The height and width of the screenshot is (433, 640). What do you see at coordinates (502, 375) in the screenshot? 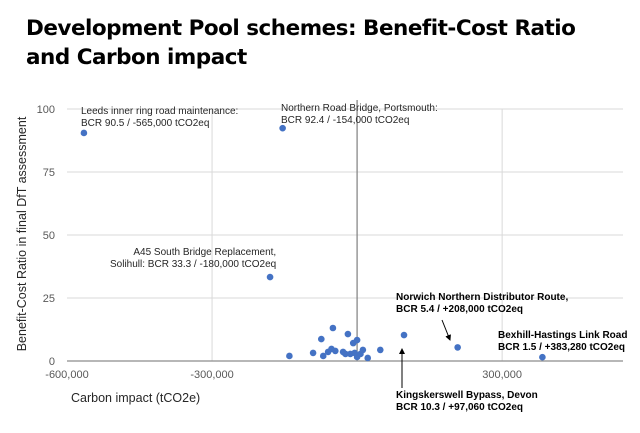
I see `x-tick-label: 300,000` at bounding box center [502, 375].